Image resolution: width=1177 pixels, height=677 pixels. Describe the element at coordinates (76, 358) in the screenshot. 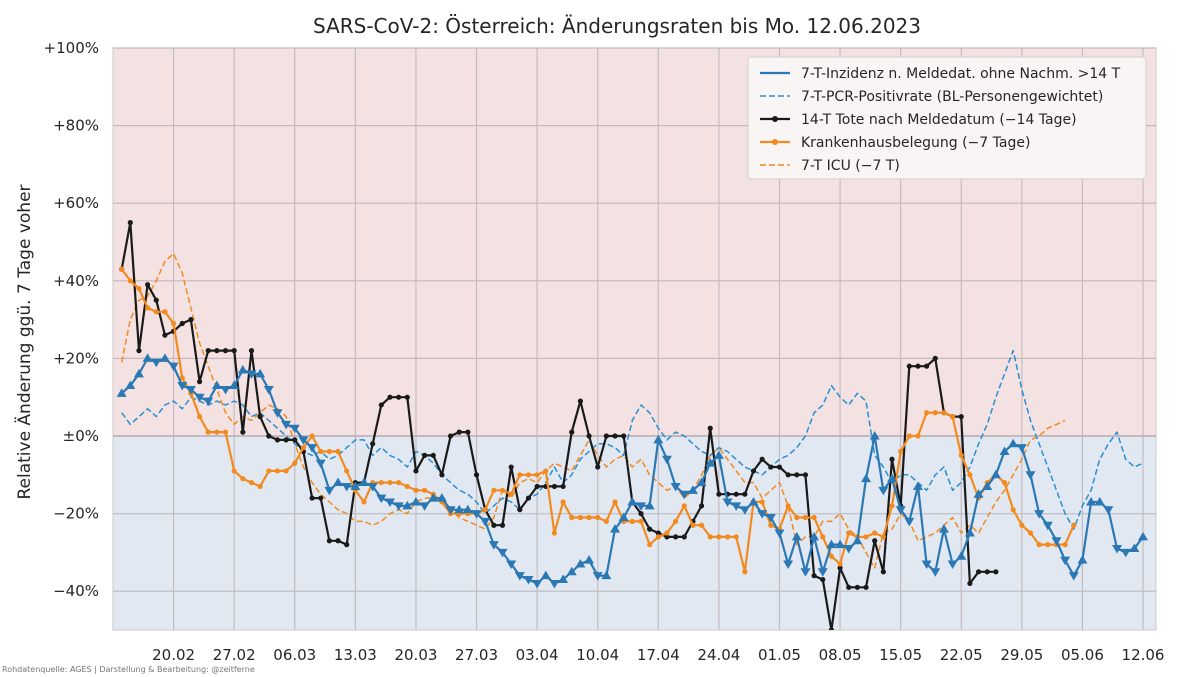

I see `y-tick-label: +20%` at that location.